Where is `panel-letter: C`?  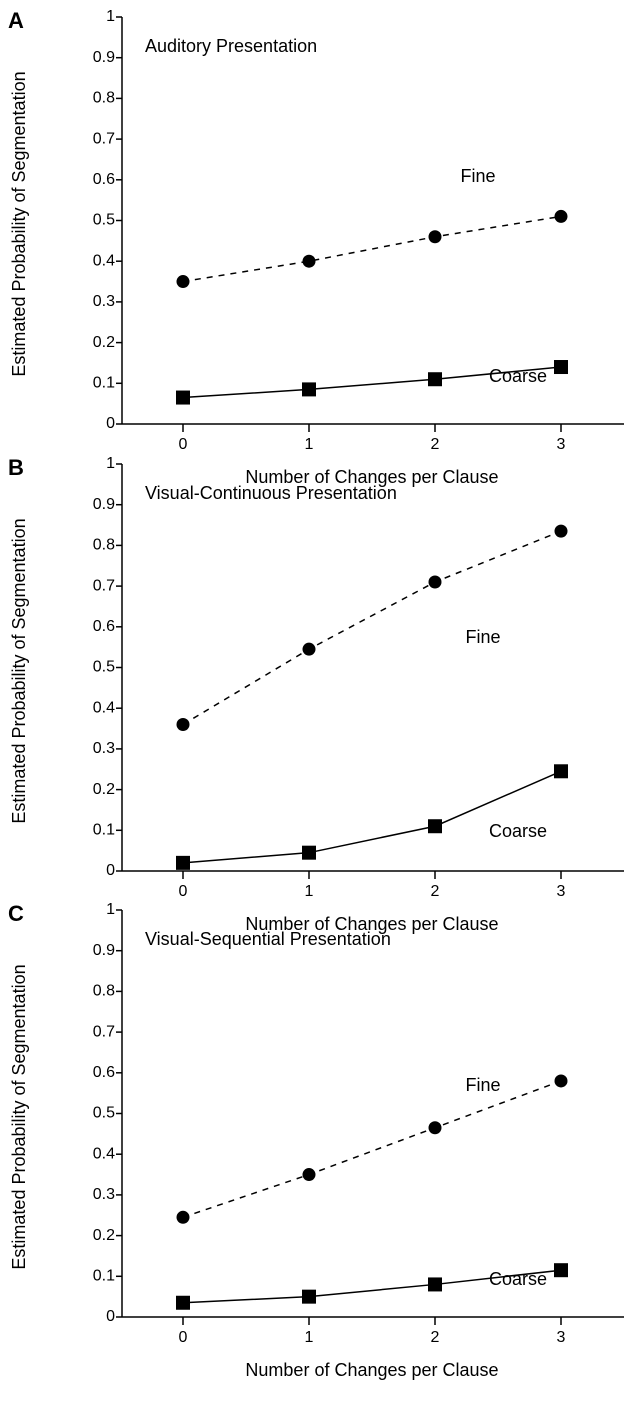 panel-letter: C is located at coordinates (16, 913).